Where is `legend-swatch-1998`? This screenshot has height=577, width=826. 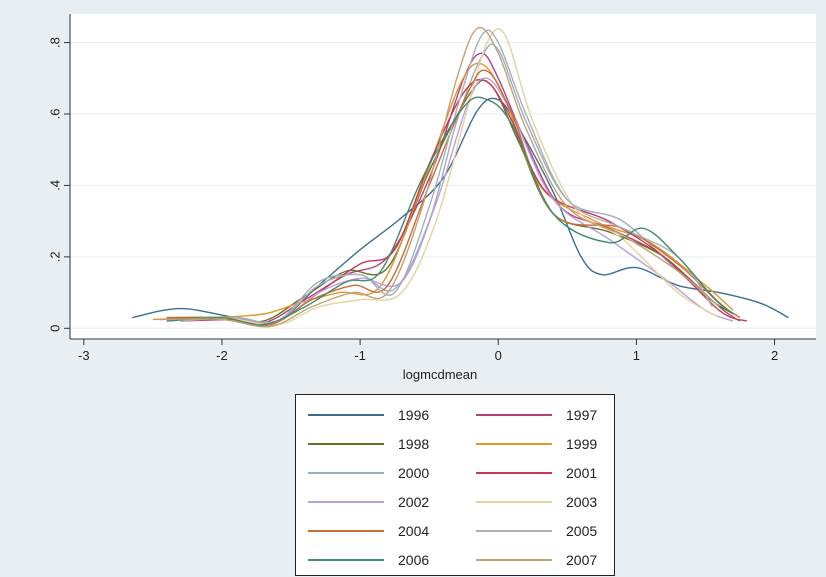 legend-swatch-1998 is located at coordinates (346, 444).